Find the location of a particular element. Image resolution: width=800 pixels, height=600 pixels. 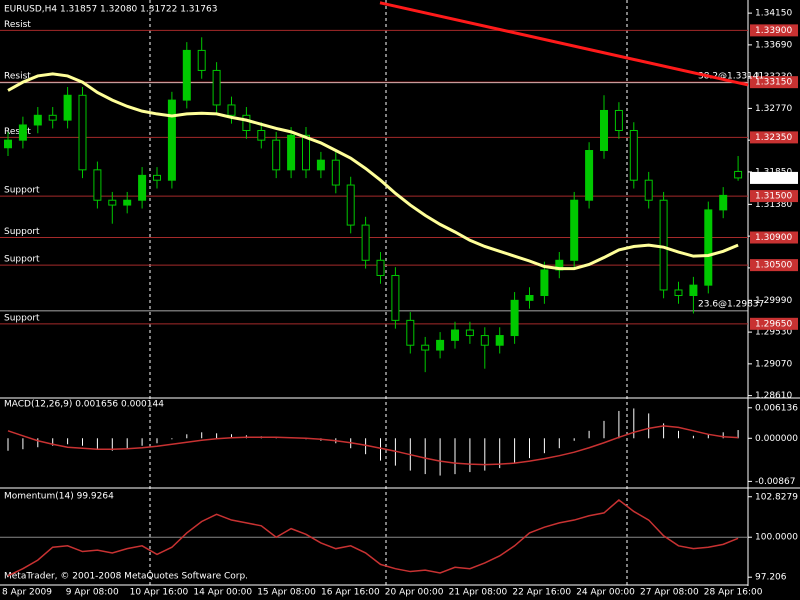

level-price-label: 1.30900 is located at coordinates (773, 238).